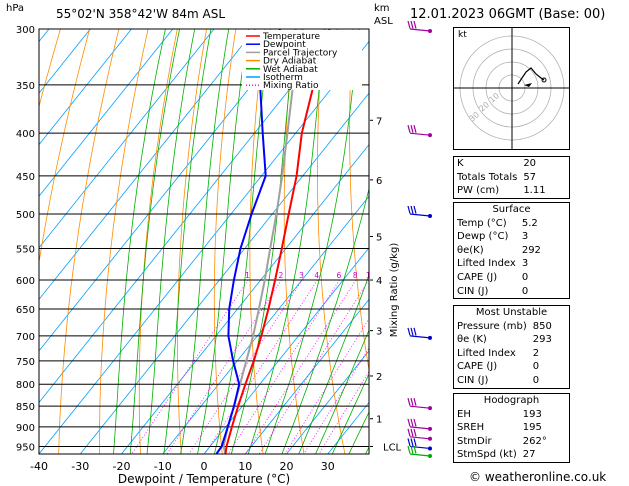  Describe the element at coordinates (462, 35) in the screenshot. I see `hodograph-unit: kt` at that location.